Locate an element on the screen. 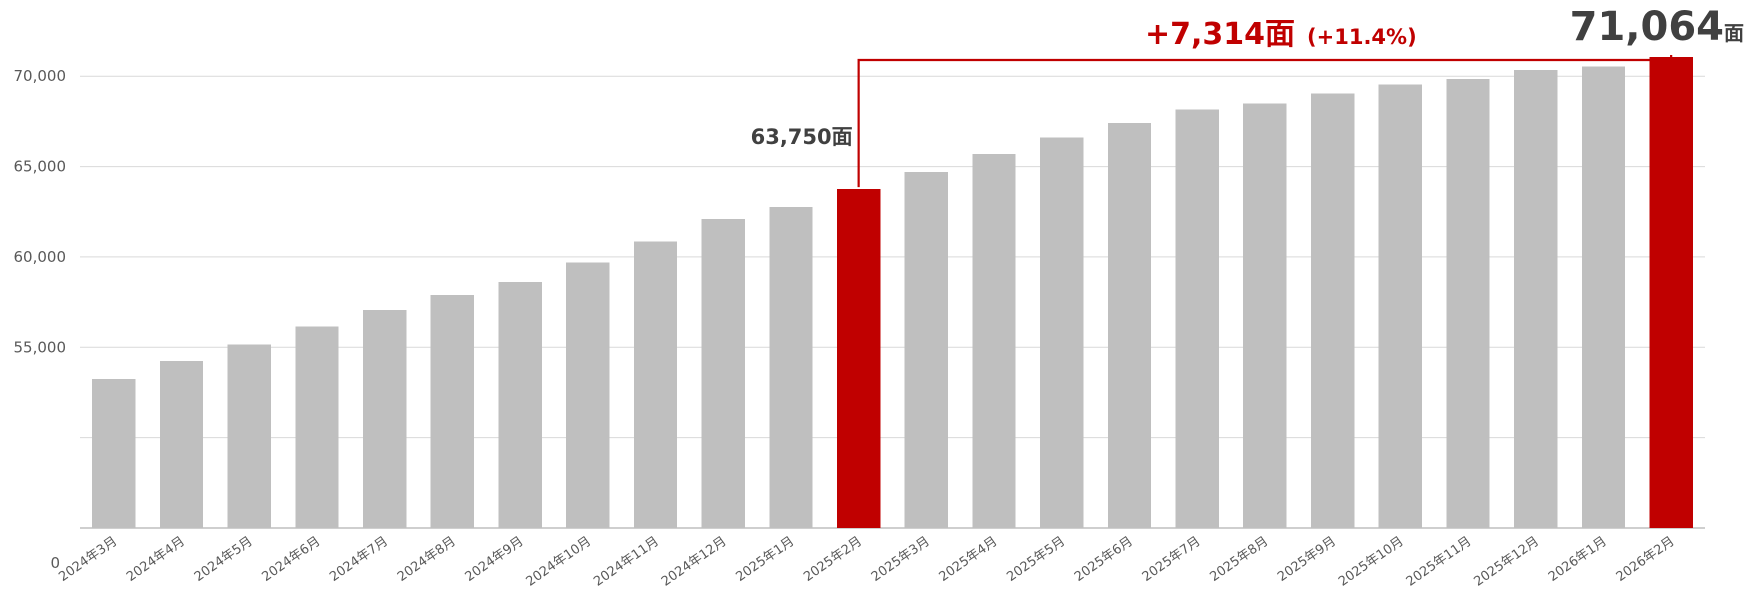  y-tick-label: 65,000 is located at coordinates (40, 167).